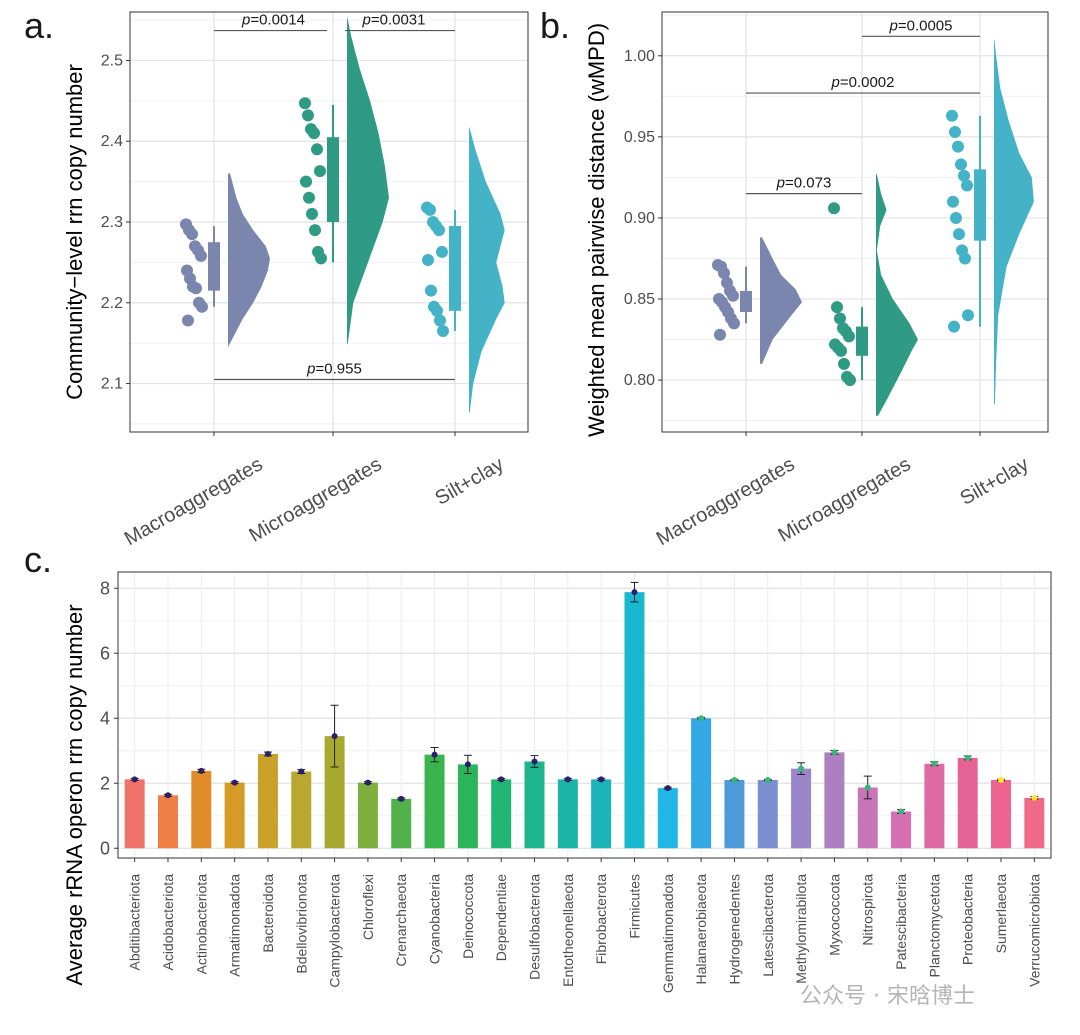  What do you see at coordinates (112, 141) in the screenshot?
I see `y-tick-label: 2.4` at bounding box center [112, 141].